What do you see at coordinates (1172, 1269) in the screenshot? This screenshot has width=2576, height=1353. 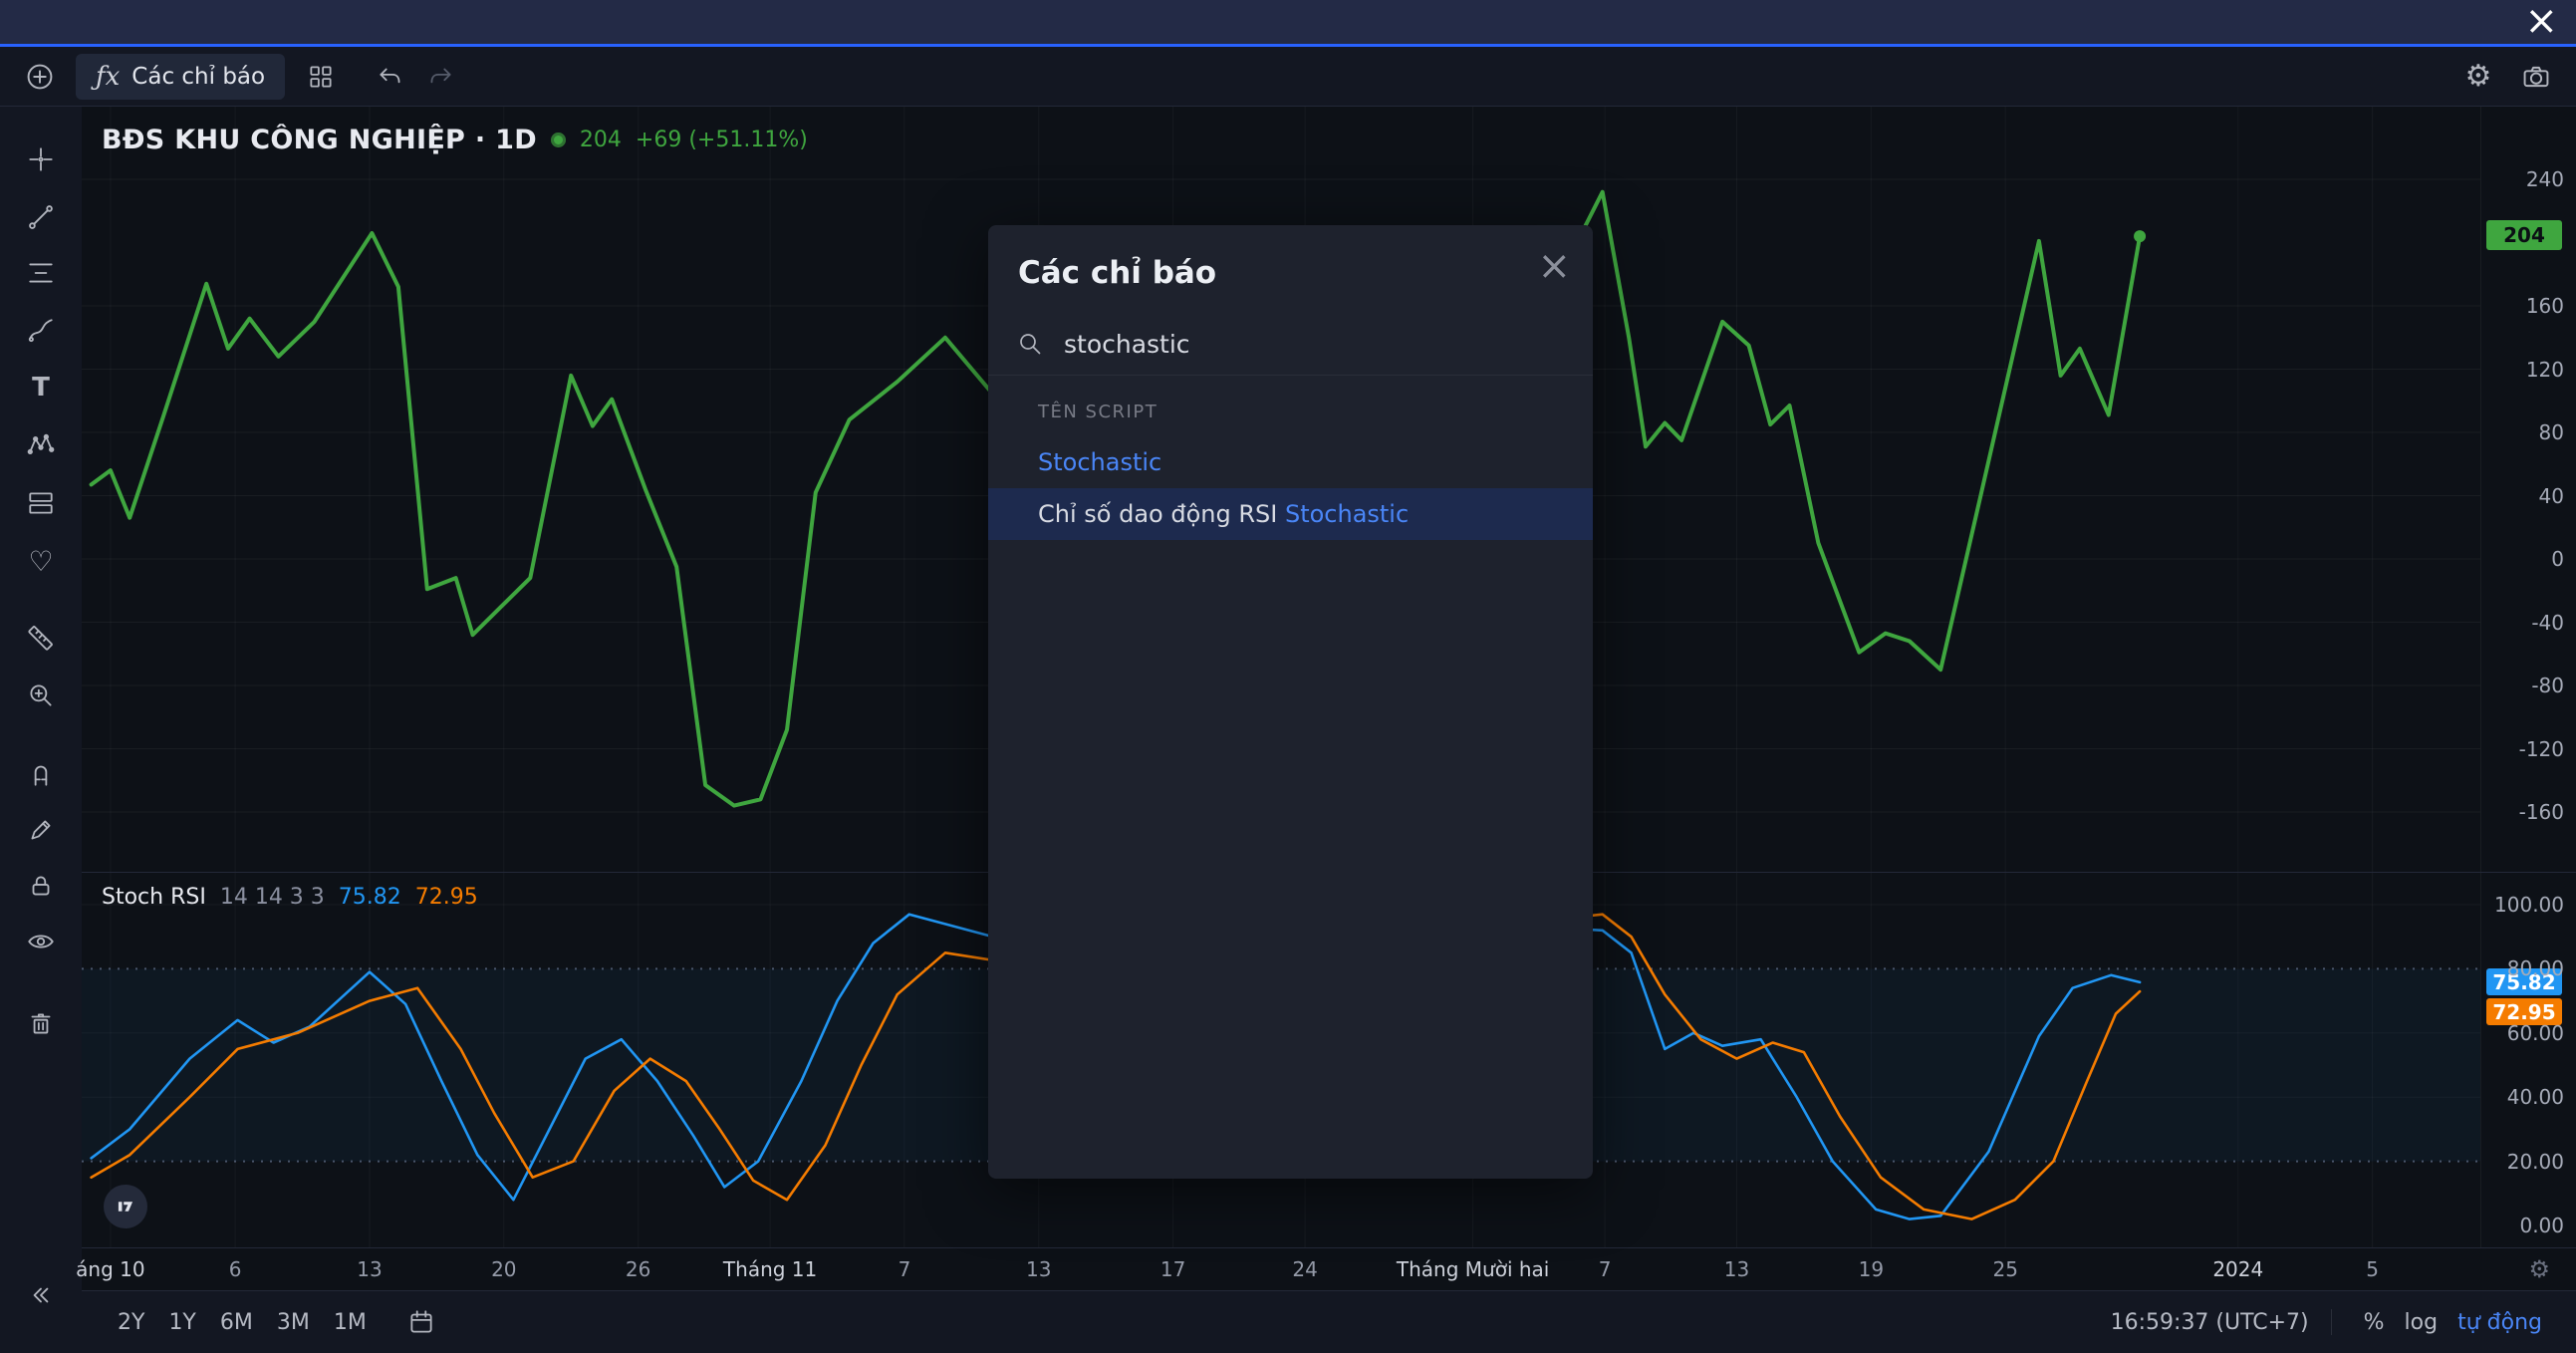 I see `time-tick-label: 17` at bounding box center [1172, 1269].